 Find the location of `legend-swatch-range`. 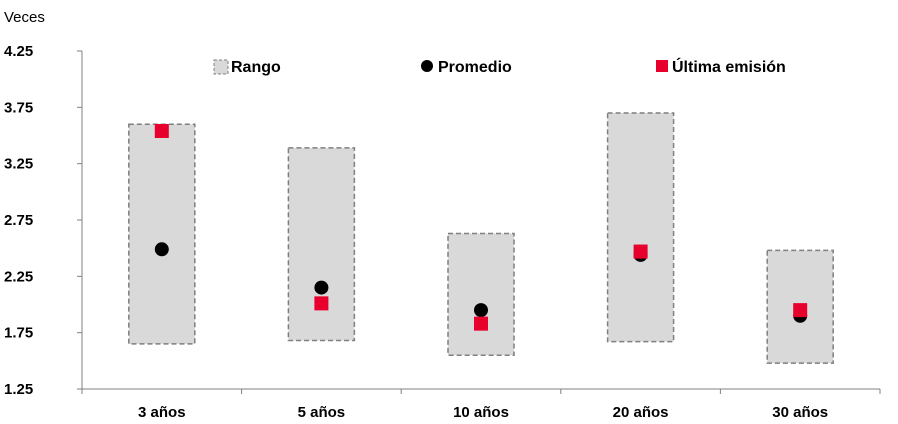

legend-swatch-range is located at coordinates (221, 67).